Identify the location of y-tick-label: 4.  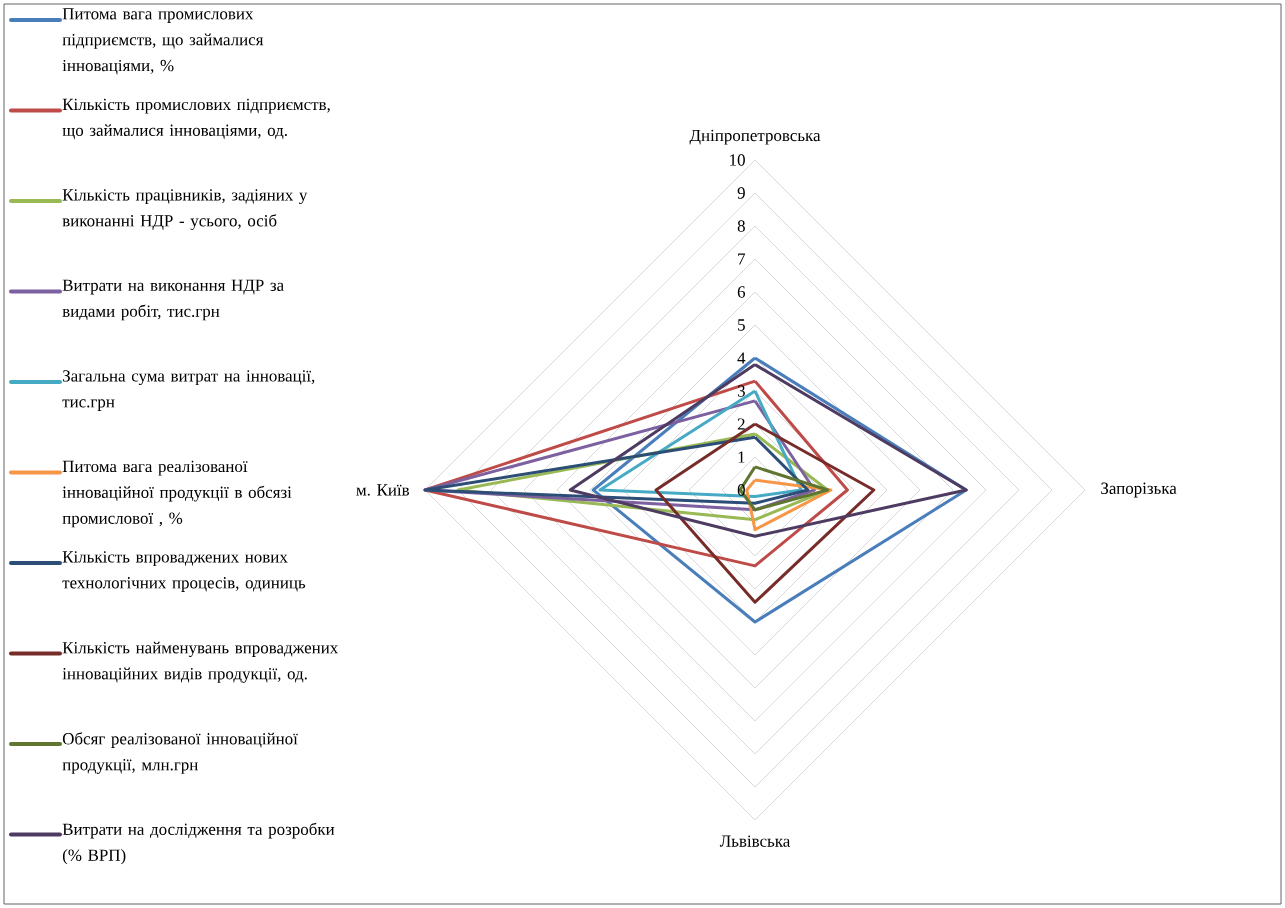
(741, 358).